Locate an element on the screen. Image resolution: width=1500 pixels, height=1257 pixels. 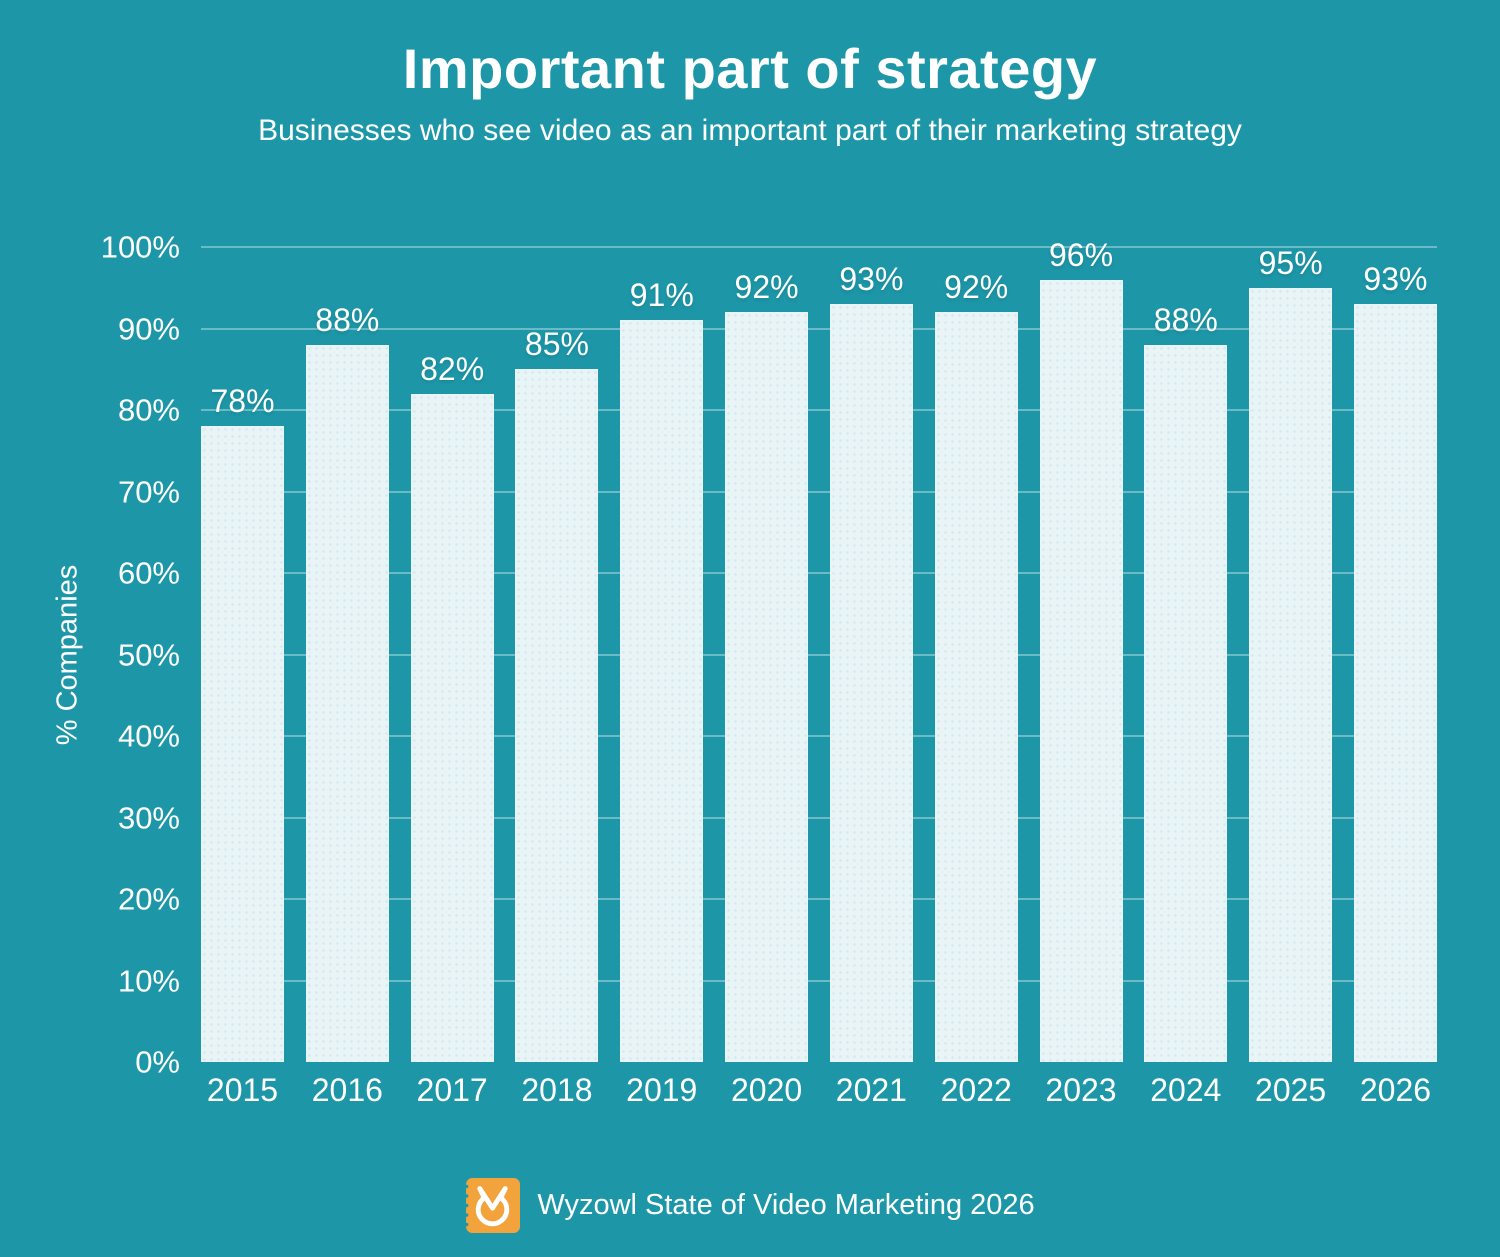
value-label-2015: 78% is located at coordinates (242, 401).